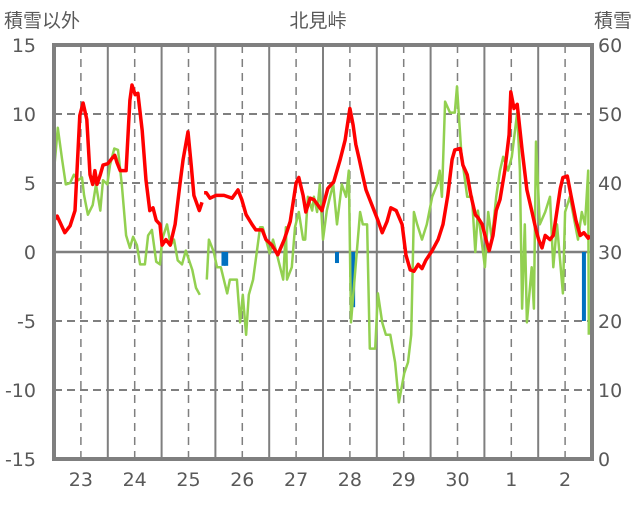 Image resolution: width=636 pixels, height=505 pixels. Describe the element at coordinates (610, 391) in the screenshot. I see `y-right-tick-label: 10` at that location.